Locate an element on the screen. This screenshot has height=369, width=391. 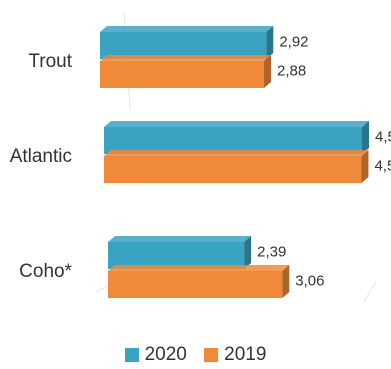
bar-end-2019-trout is located at coordinates (268, 71).